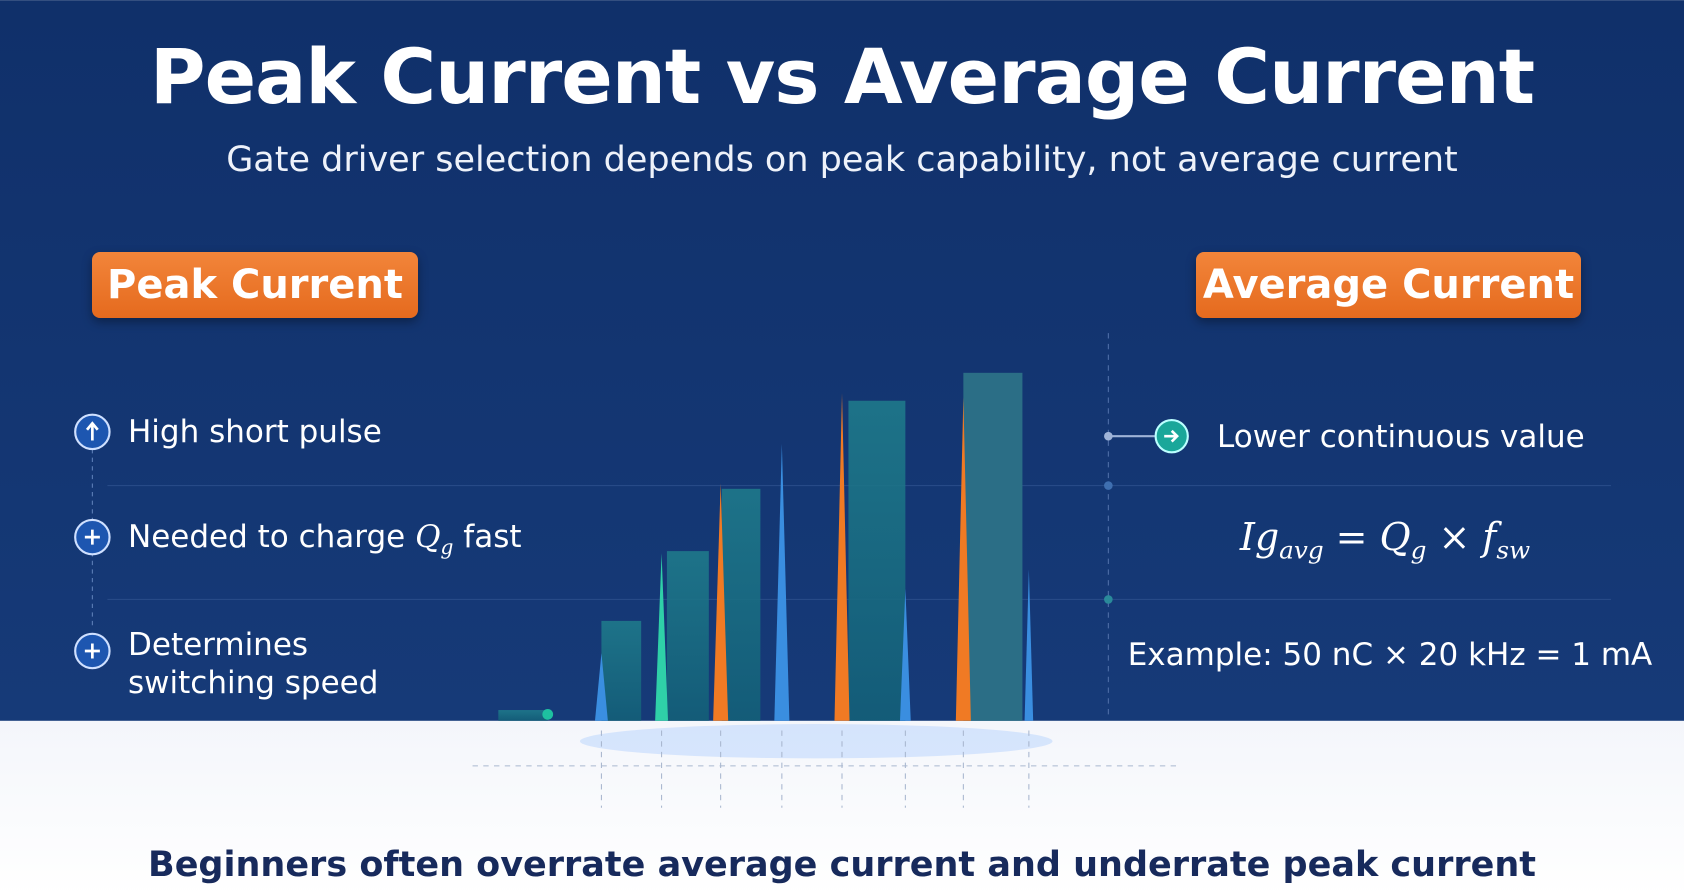  What do you see at coordinates (253, 683) in the screenshot?
I see `item-text: switching speed` at bounding box center [253, 683].